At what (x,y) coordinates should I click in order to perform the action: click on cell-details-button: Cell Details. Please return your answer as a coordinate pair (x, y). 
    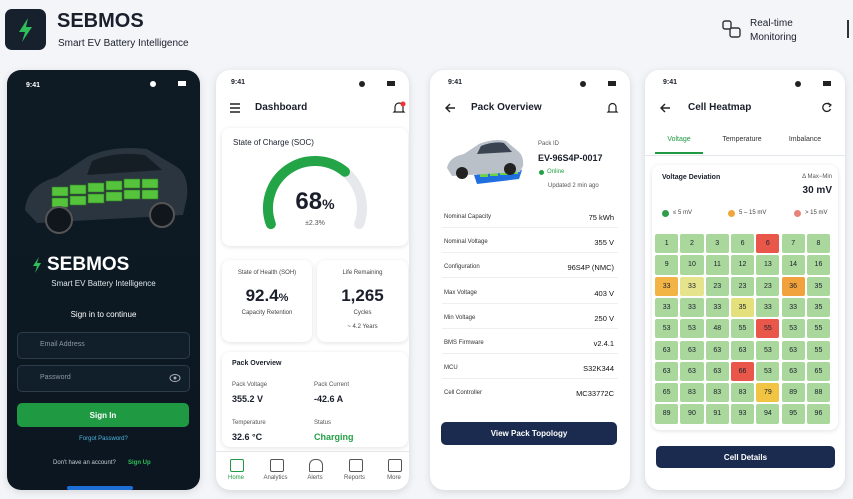
    Looking at the image, I should click on (745, 457).